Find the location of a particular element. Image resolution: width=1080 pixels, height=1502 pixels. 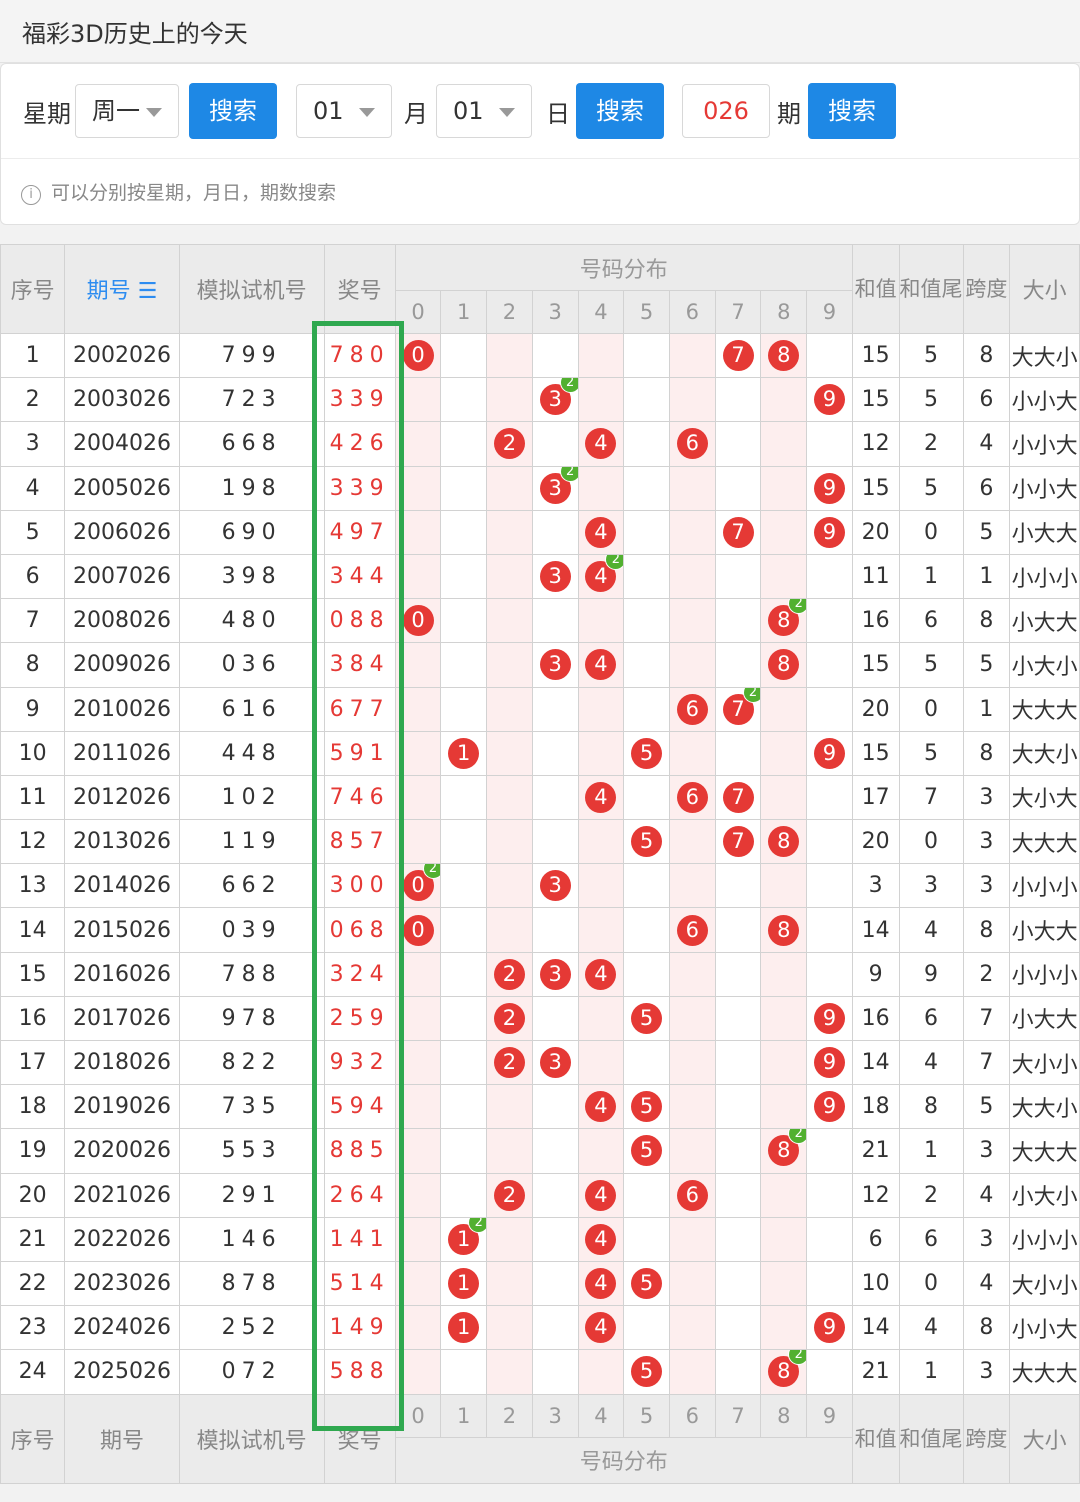

col-size: 大小 is located at coordinates (1044, 1438).